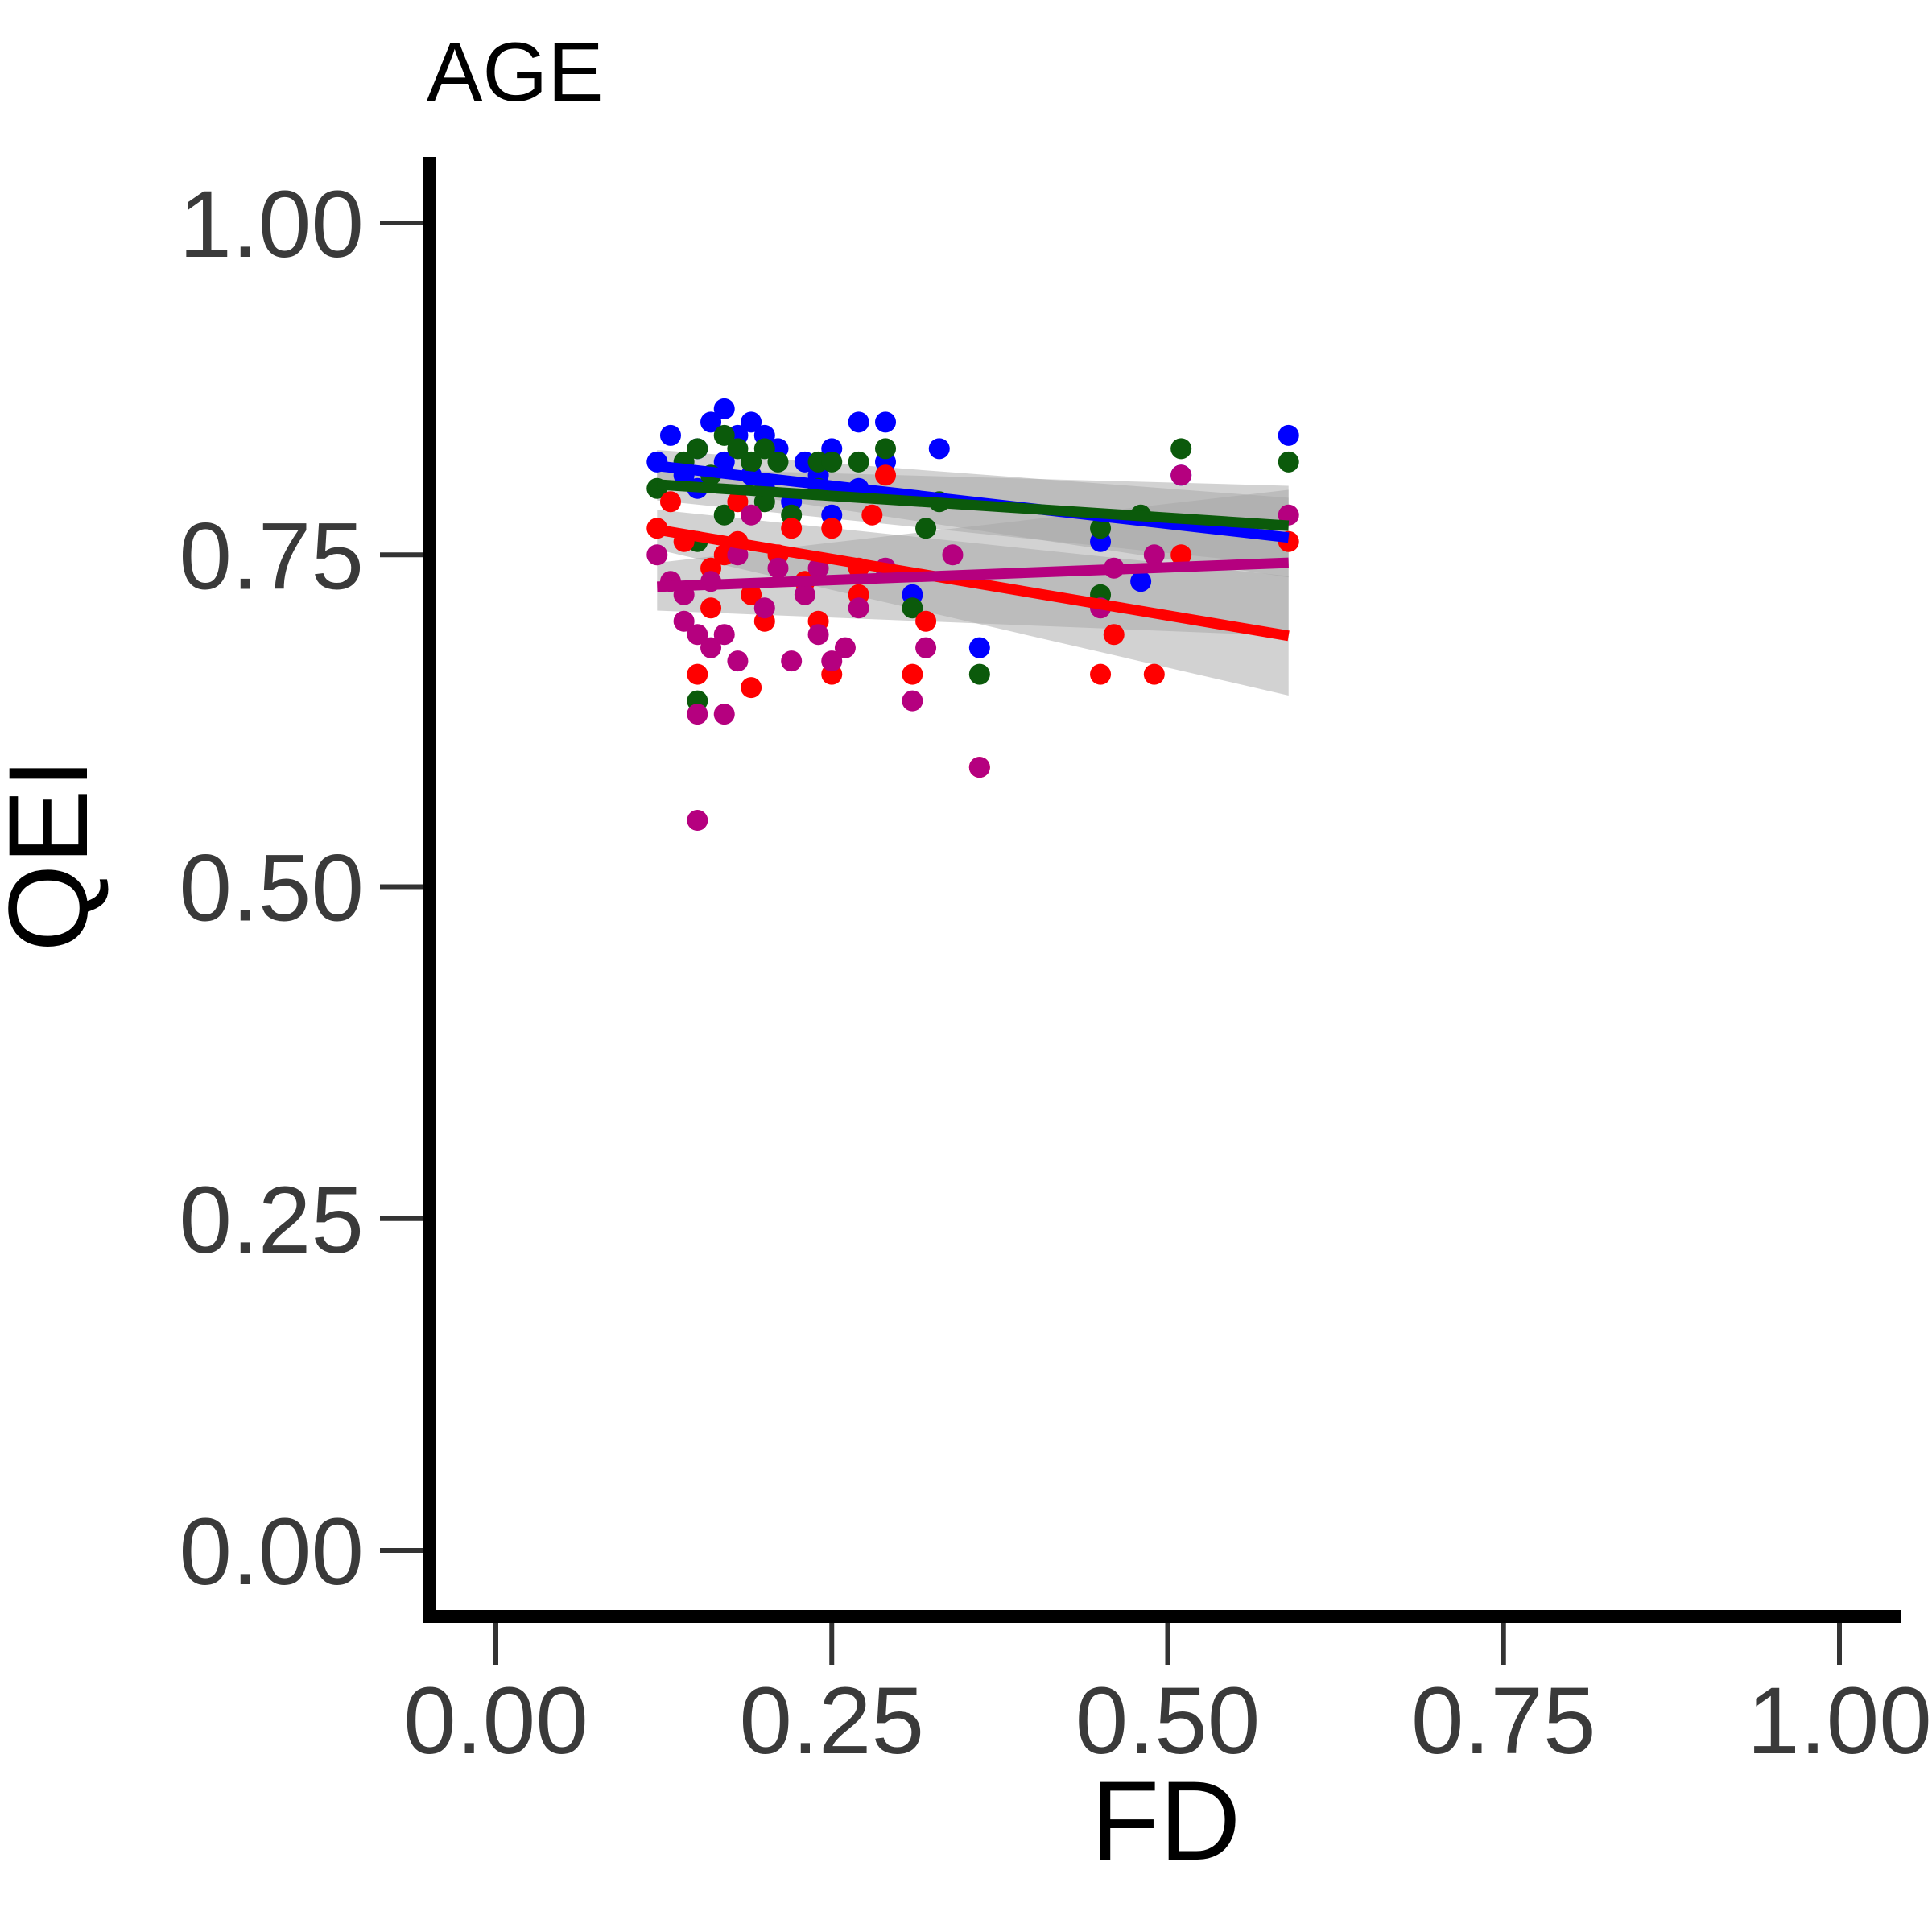 This screenshot has width=1932, height=1932. Describe the element at coordinates (271, 556) in the screenshot. I see `y-tick-label-3: 0.75` at that location.